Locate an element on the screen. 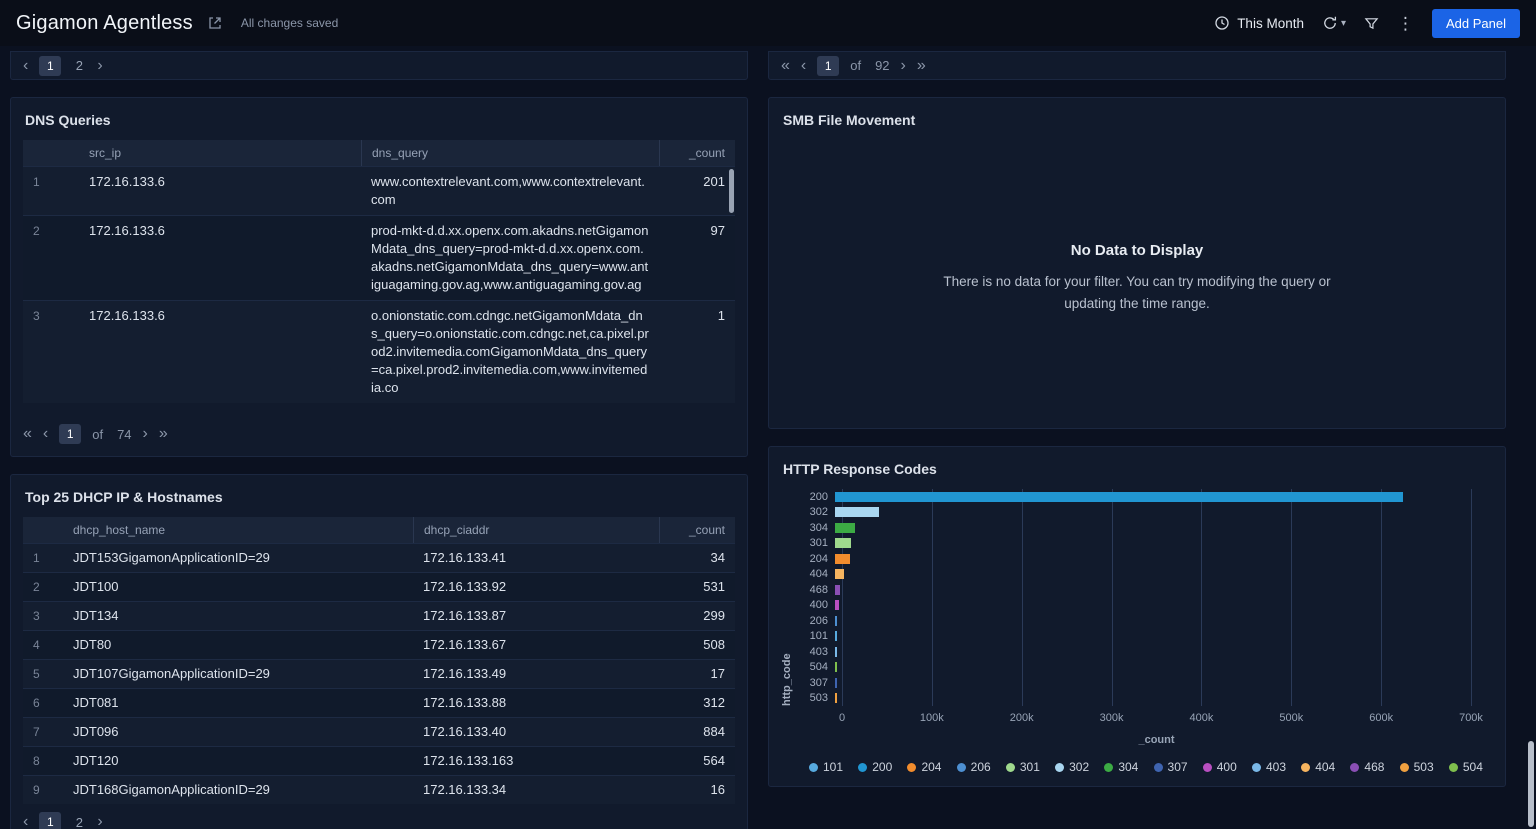 The image size is (1536, 829). table-row: 6 JDT081 172.16.133.88 312 is located at coordinates (379, 702).